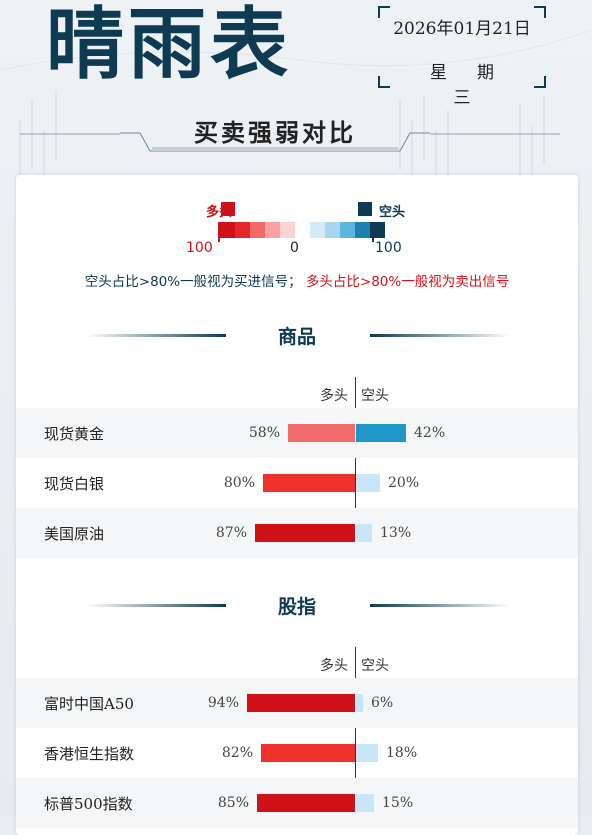  What do you see at coordinates (74, 434) in the screenshot?
I see `instrument-name: 现货黄金` at bounding box center [74, 434].